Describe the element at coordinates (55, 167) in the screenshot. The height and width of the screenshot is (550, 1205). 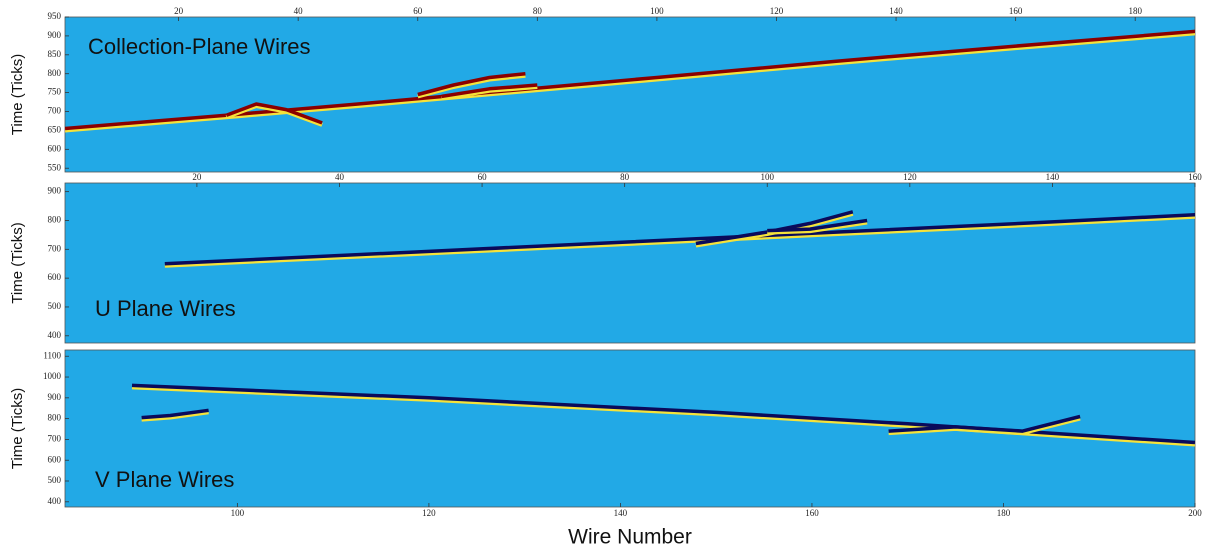
I see `y-tick-label: 550` at that location.